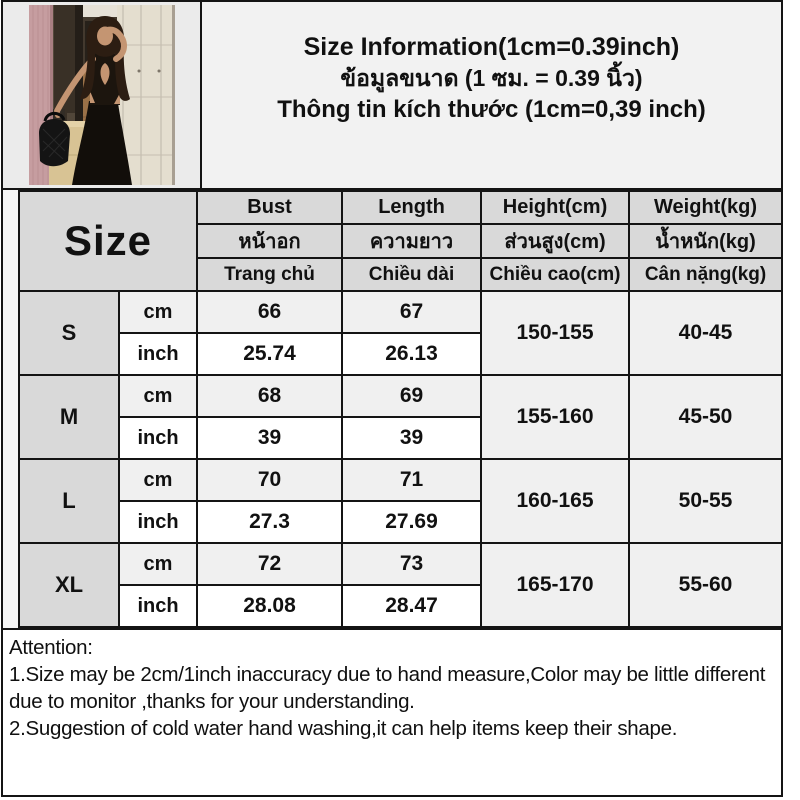 The width and height of the screenshot is (800, 800). I want to click on col-header-length-vi: Chiều dài, so click(412, 274).